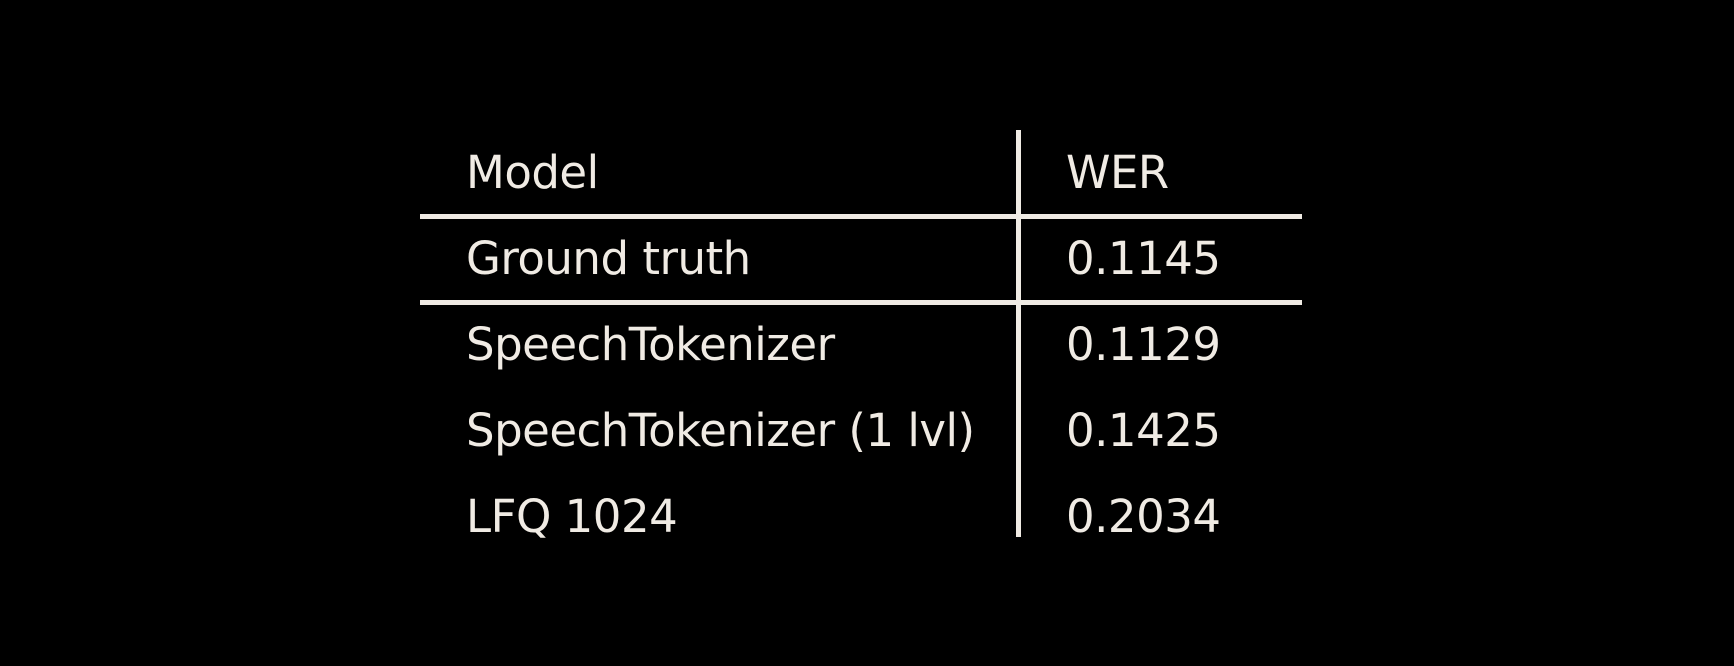 This screenshot has height=666, width=1734. I want to click on table-cell-wer: 0.1145, so click(1143, 258).